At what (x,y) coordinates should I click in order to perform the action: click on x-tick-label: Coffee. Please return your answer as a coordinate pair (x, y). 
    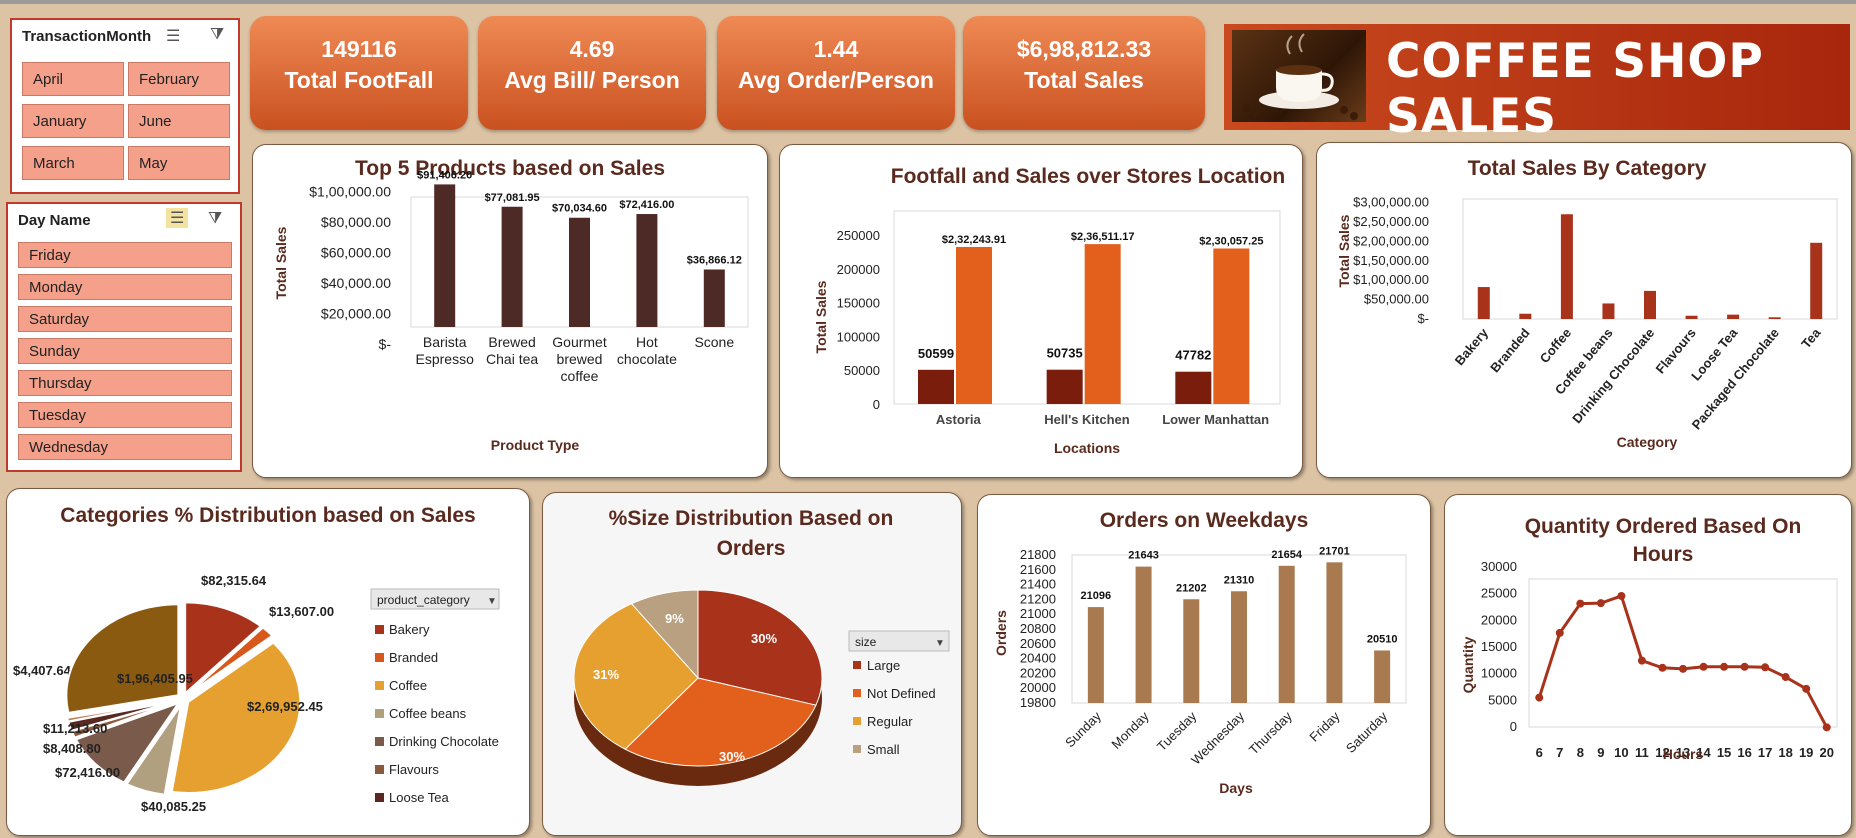
    Looking at the image, I should click on (1555, 345).